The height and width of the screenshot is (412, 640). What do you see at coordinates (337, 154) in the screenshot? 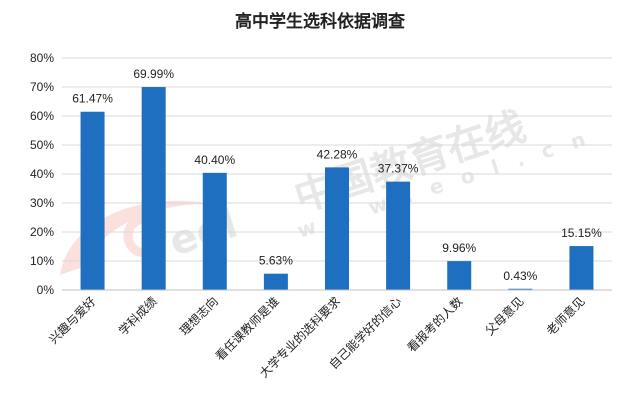
I see `data-label: 42.28%` at bounding box center [337, 154].